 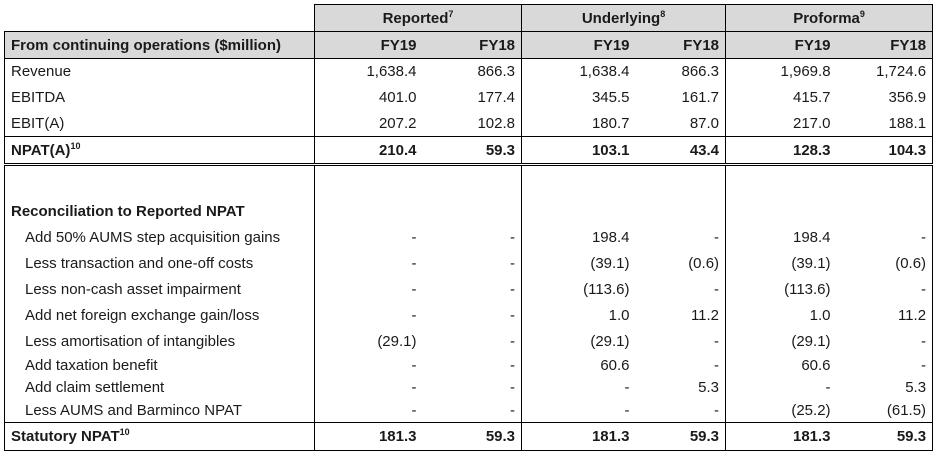 I want to click on row-label: EBIT(A), so click(x=159, y=123).